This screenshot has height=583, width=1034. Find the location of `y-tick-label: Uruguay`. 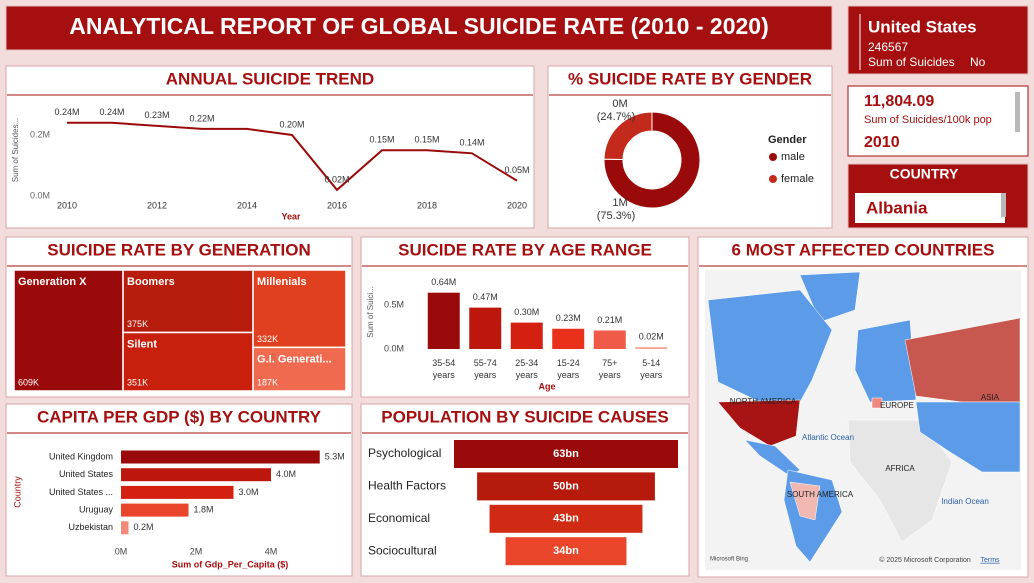

y-tick-label: Uruguay is located at coordinates (96, 509).